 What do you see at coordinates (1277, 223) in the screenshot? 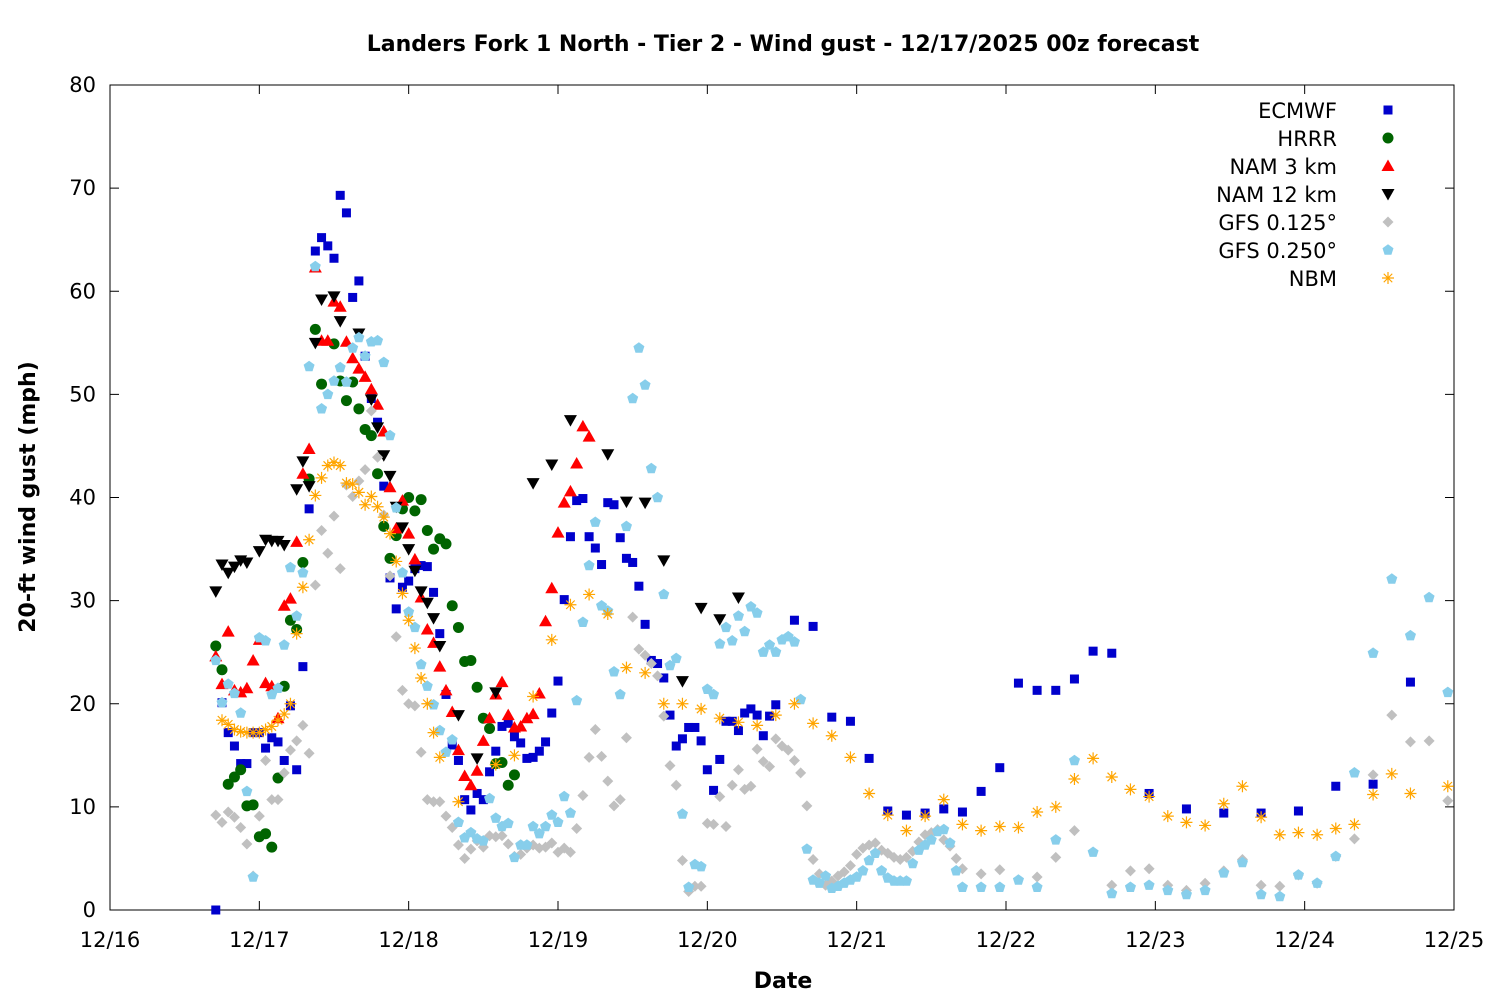
I see `legend-label: GFS 0.125°` at bounding box center [1277, 223].